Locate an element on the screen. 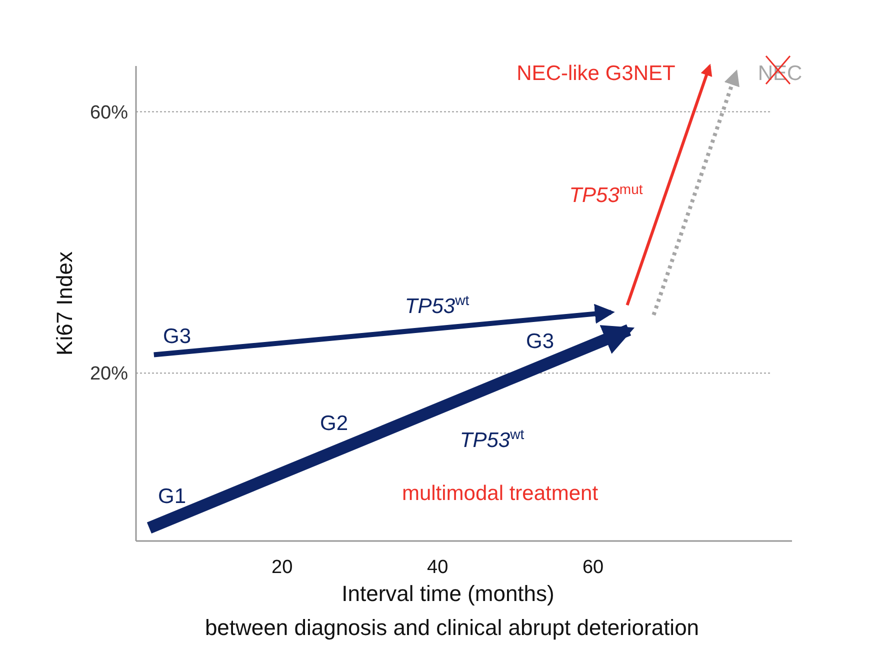  y-tick-label: 60% is located at coordinates (109, 113).